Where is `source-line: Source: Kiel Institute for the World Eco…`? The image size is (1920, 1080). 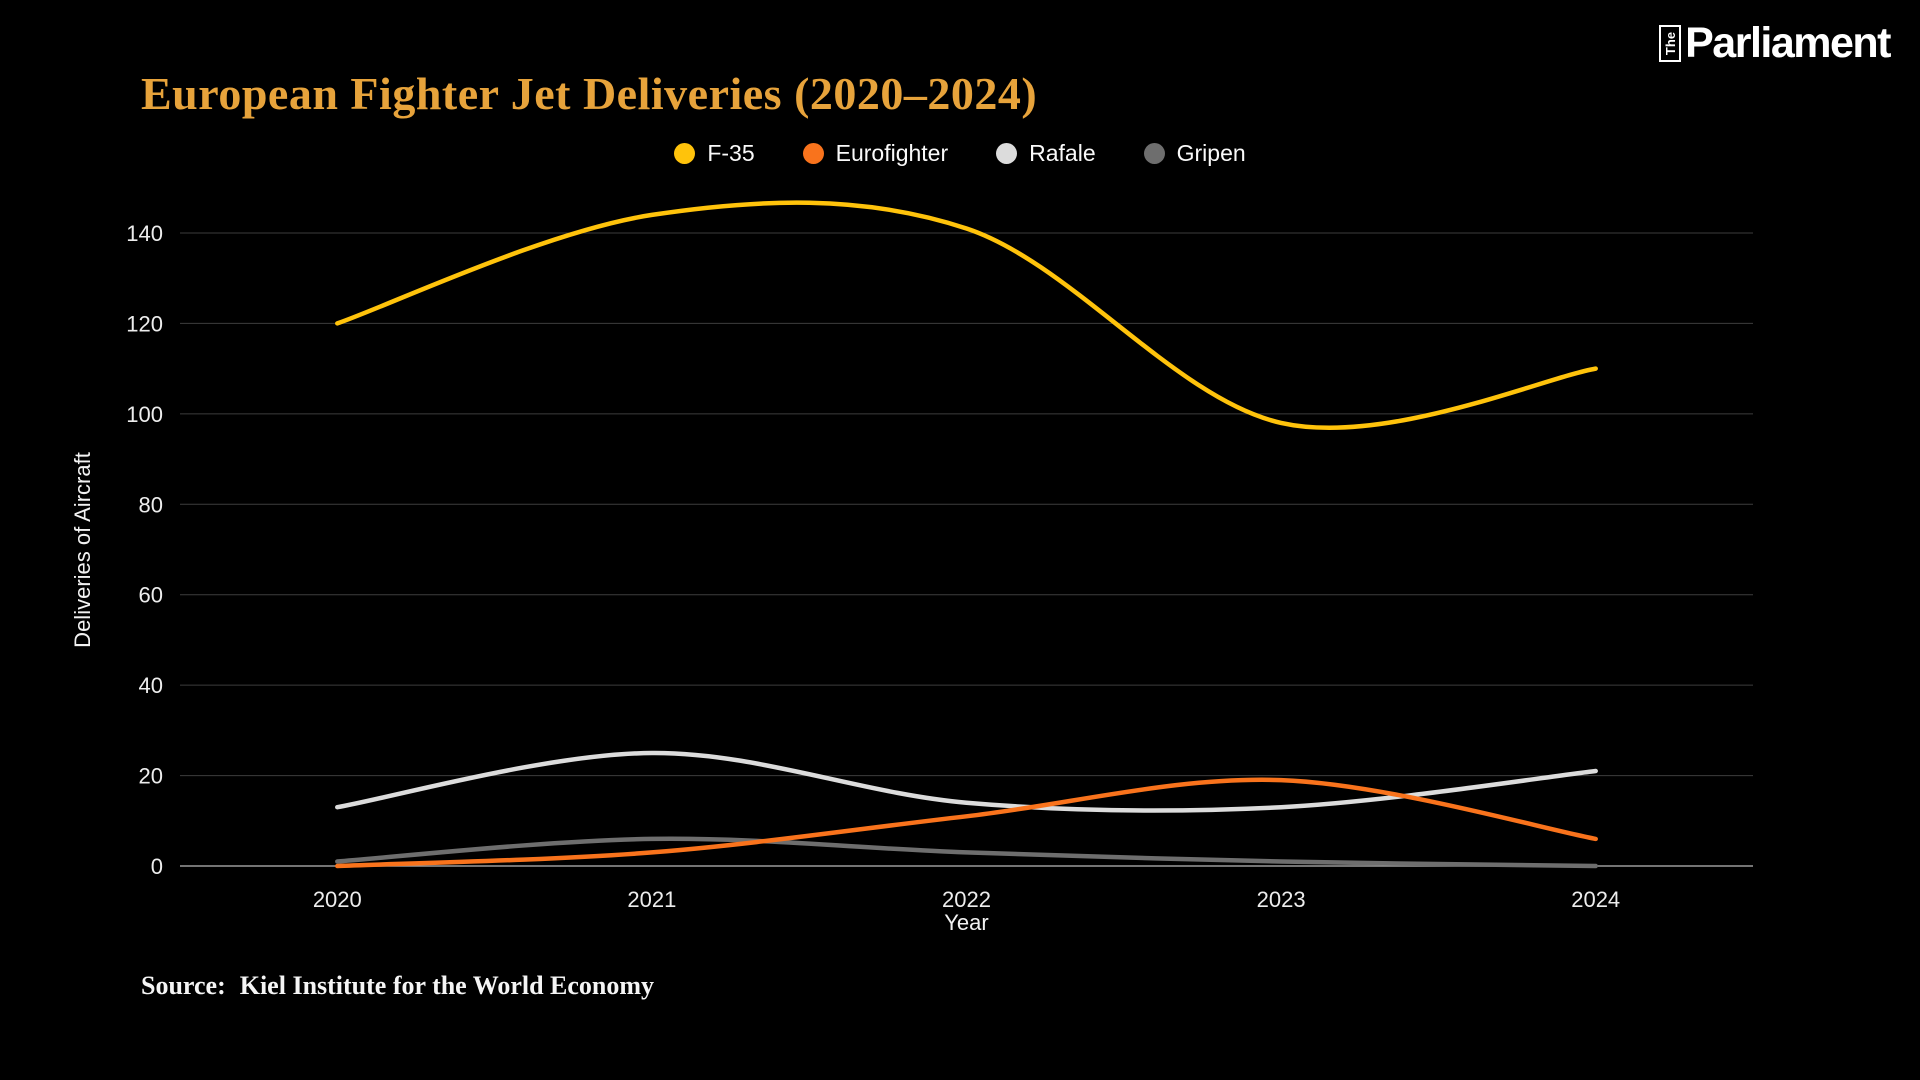
source-line: Source: Kiel Institute for the World Eco… is located at coordinates (397, 986).